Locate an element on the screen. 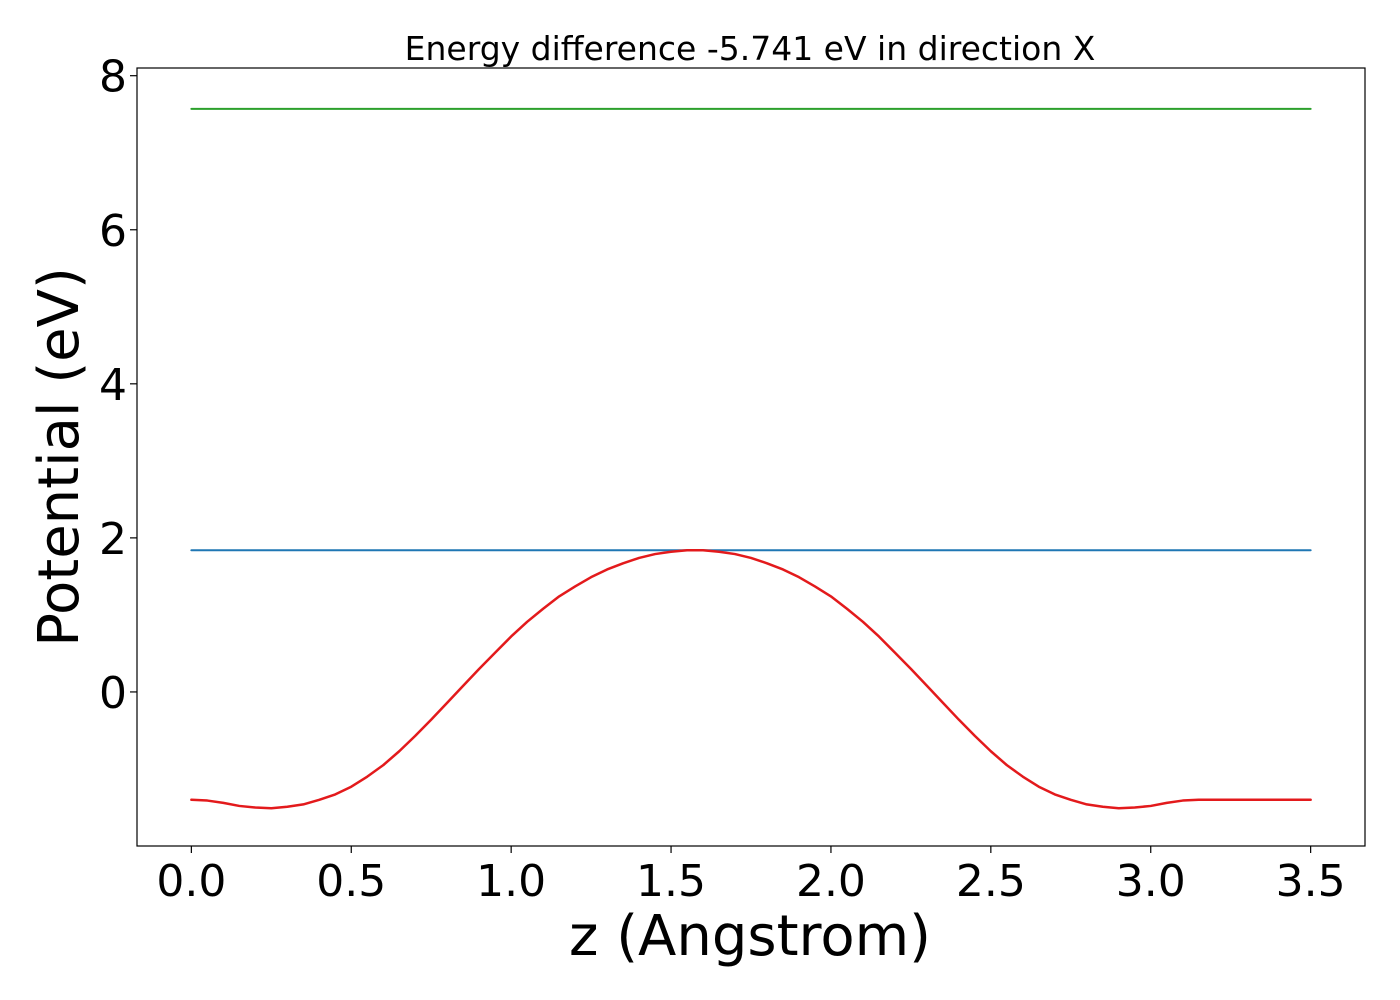  y-tick-label: 8 is located at coordinates (113, 77).